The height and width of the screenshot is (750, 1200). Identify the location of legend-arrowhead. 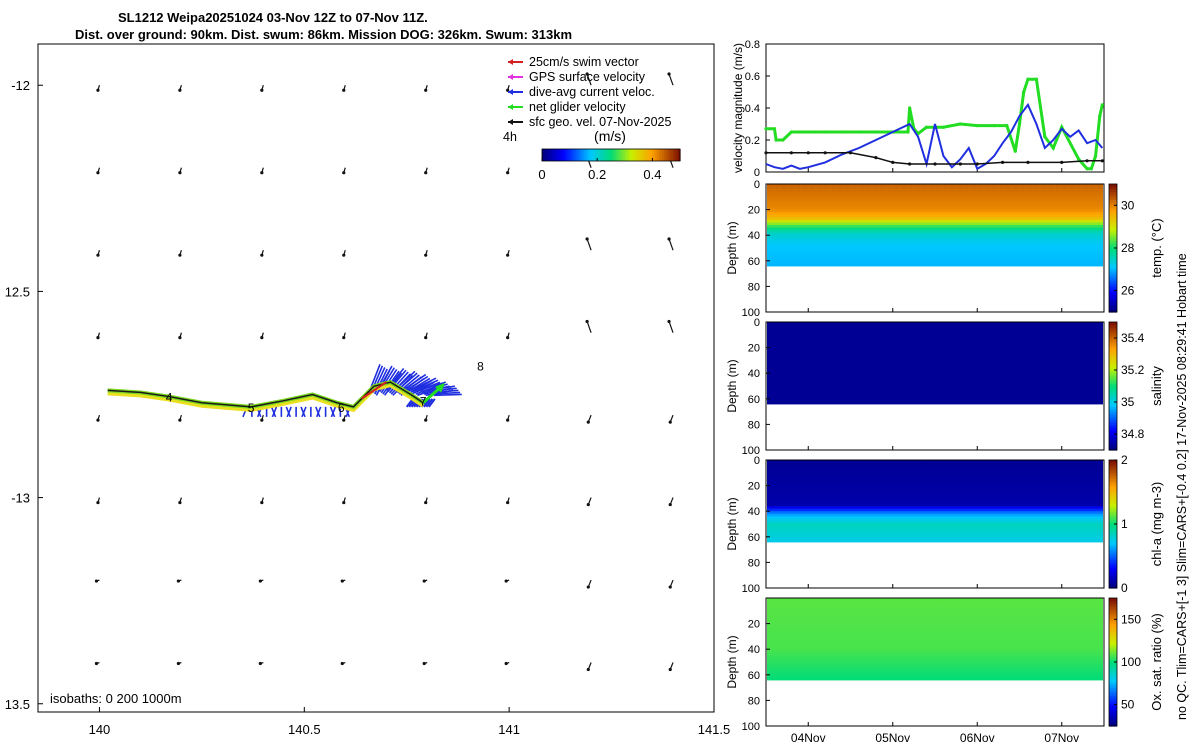
(510, 107).